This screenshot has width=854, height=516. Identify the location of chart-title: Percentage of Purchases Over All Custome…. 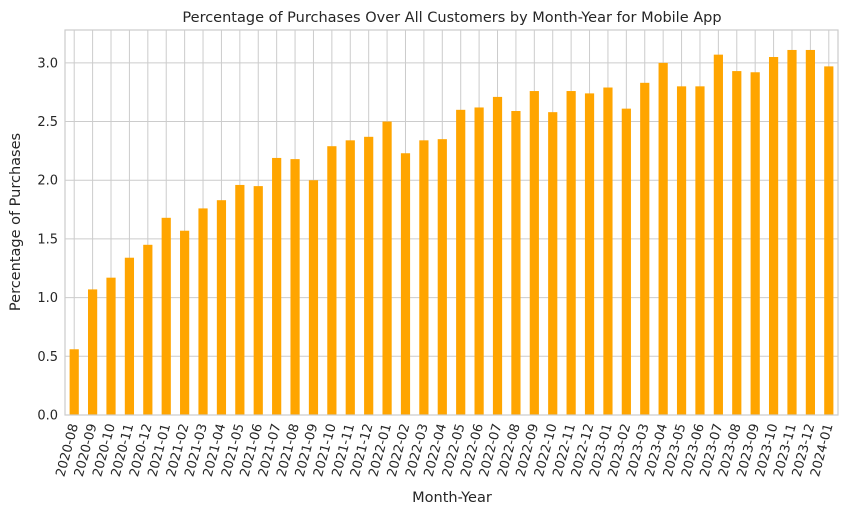
(451, 18).